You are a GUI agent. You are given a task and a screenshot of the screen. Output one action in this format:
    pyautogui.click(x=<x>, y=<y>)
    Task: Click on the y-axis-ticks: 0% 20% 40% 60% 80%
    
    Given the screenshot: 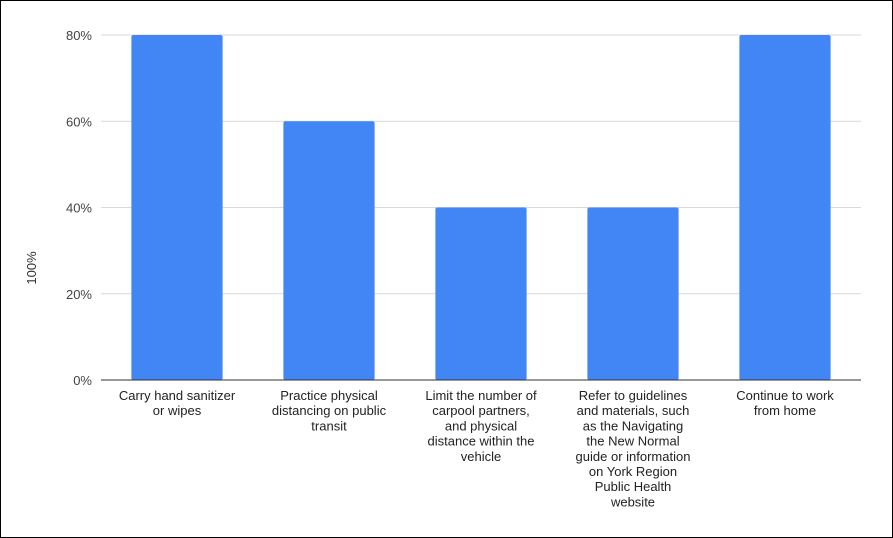 What is the action you would take?
    pyautogui.click(x=79, y=208)
    